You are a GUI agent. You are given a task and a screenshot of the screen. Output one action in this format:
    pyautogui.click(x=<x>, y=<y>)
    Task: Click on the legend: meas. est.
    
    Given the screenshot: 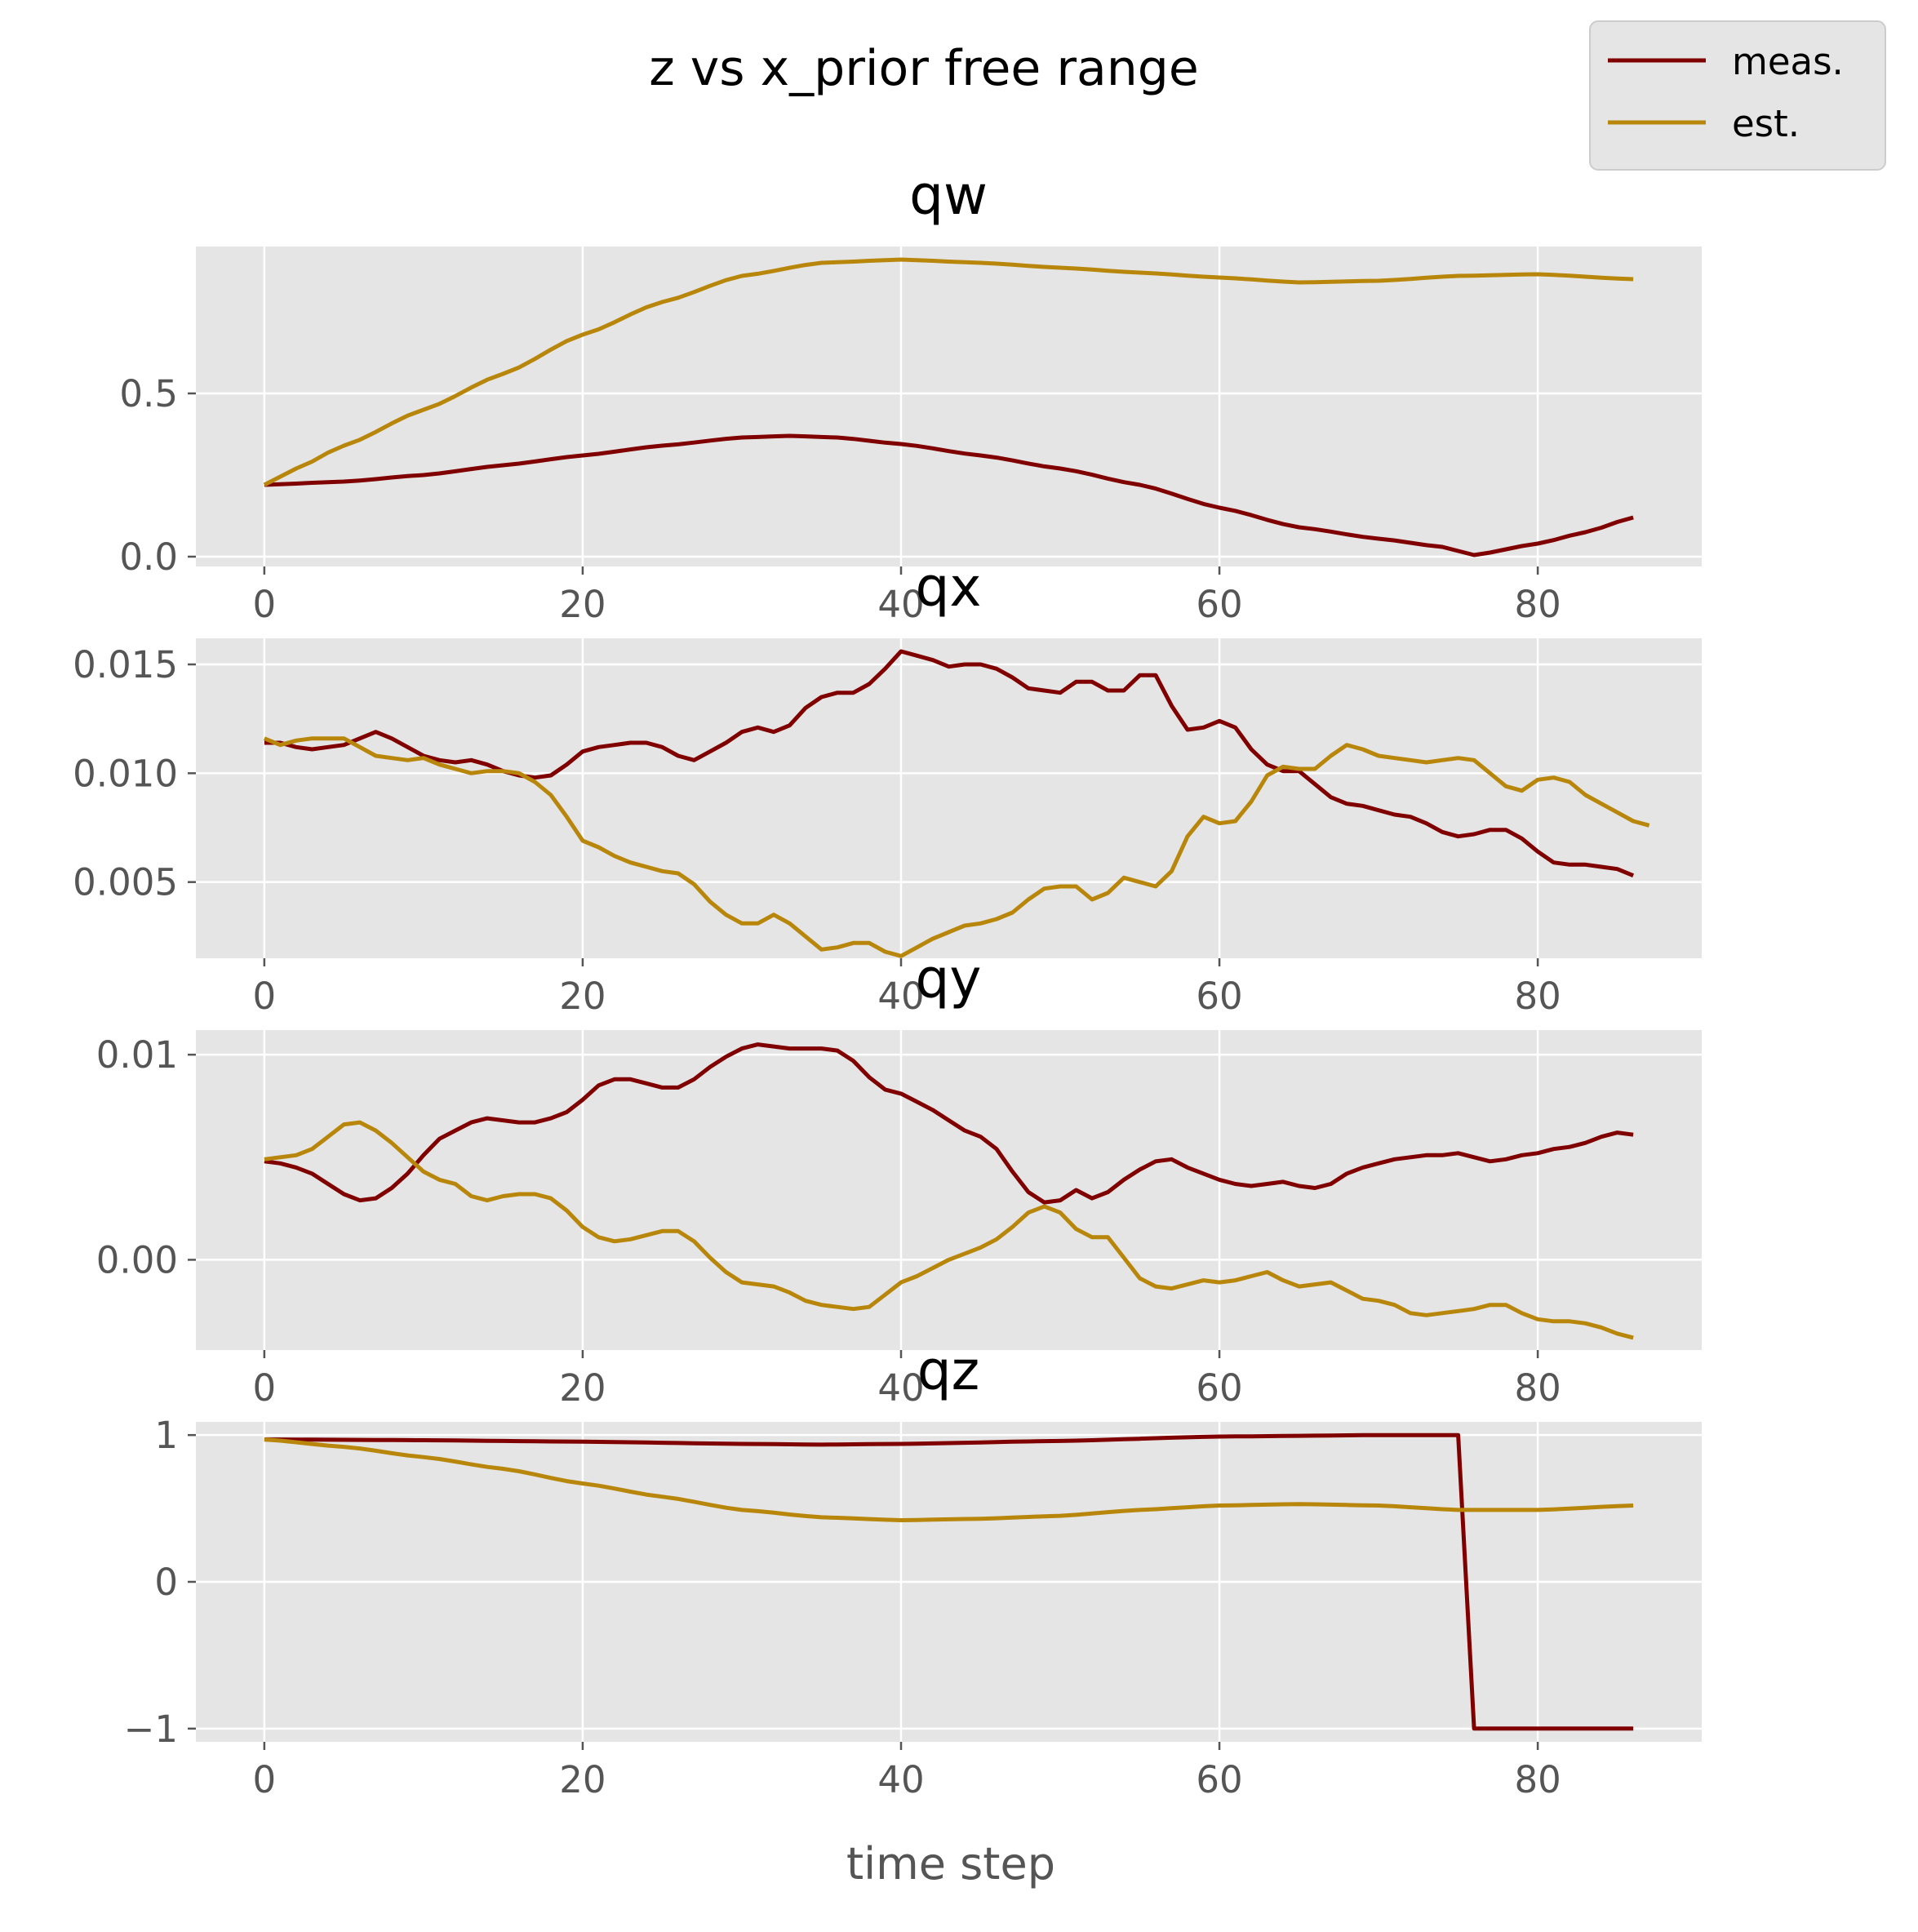 What is the action you would take?
    pyautogui.click(x=1737, y=95)
    